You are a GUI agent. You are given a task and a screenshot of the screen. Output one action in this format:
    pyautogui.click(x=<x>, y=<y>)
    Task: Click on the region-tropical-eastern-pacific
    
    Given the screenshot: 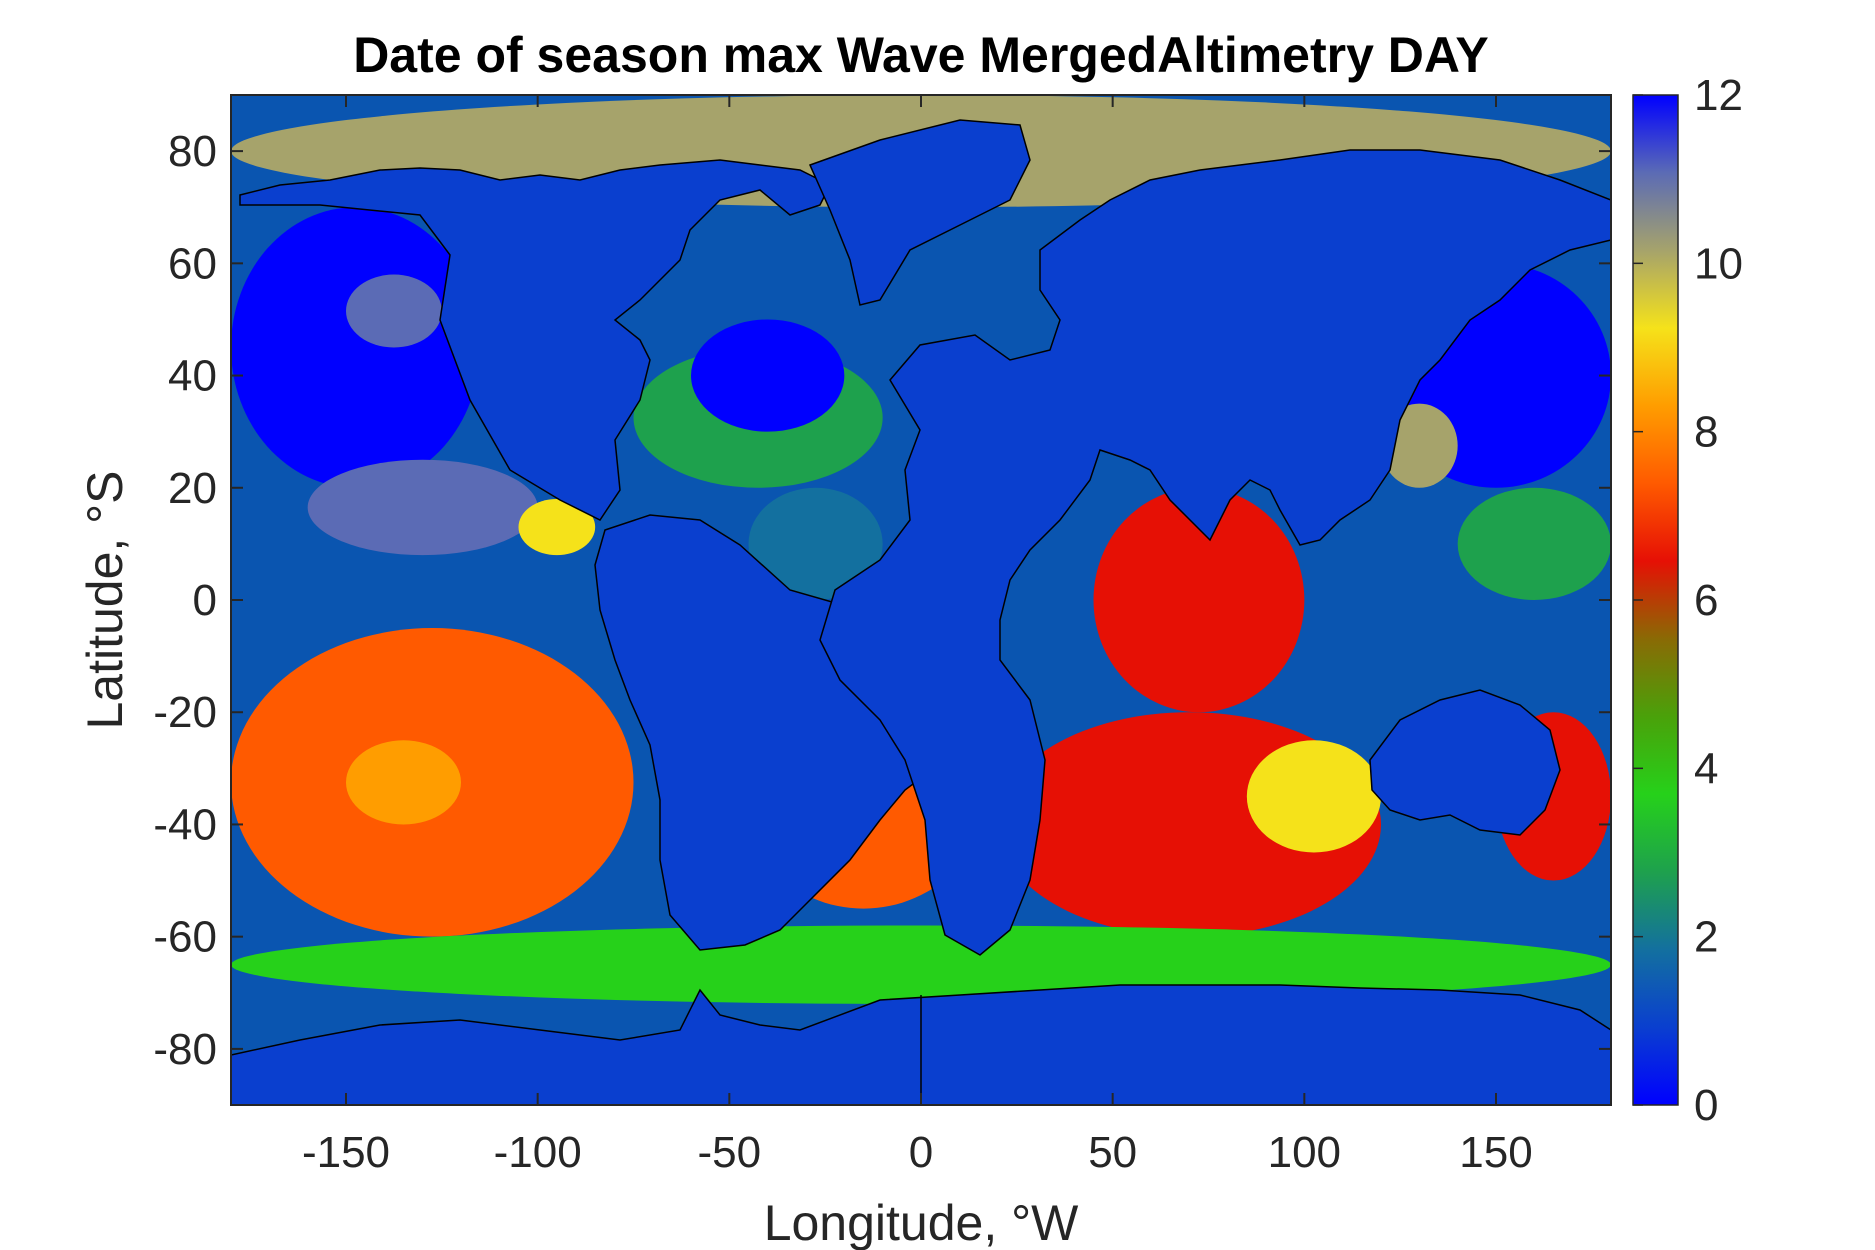 What is the action you would take?
    pyautogui.click(x=422, y=507)
    